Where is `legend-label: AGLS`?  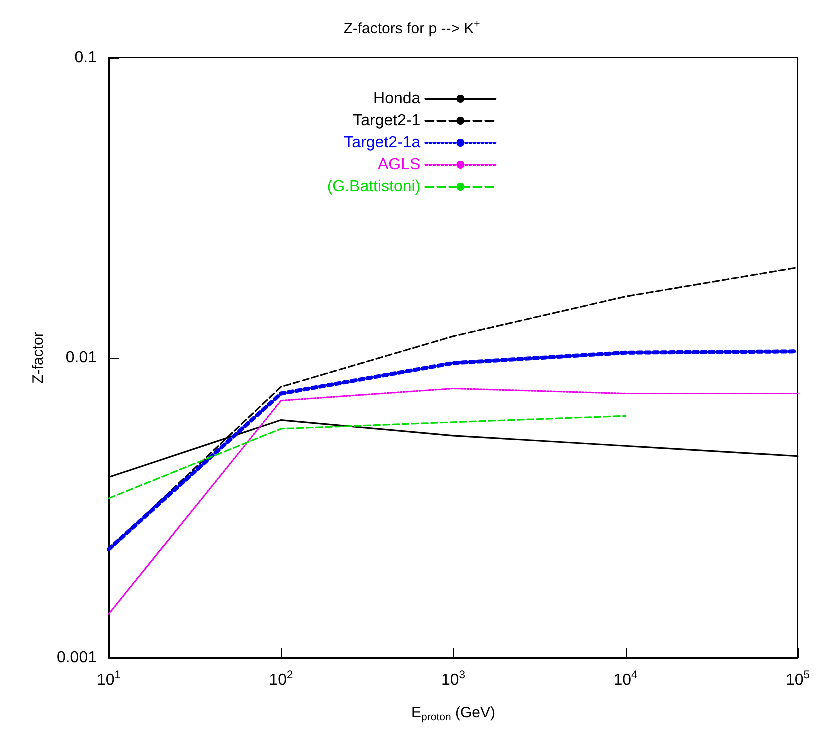
legend-label: AGLS is located at coordinates (399, 165).